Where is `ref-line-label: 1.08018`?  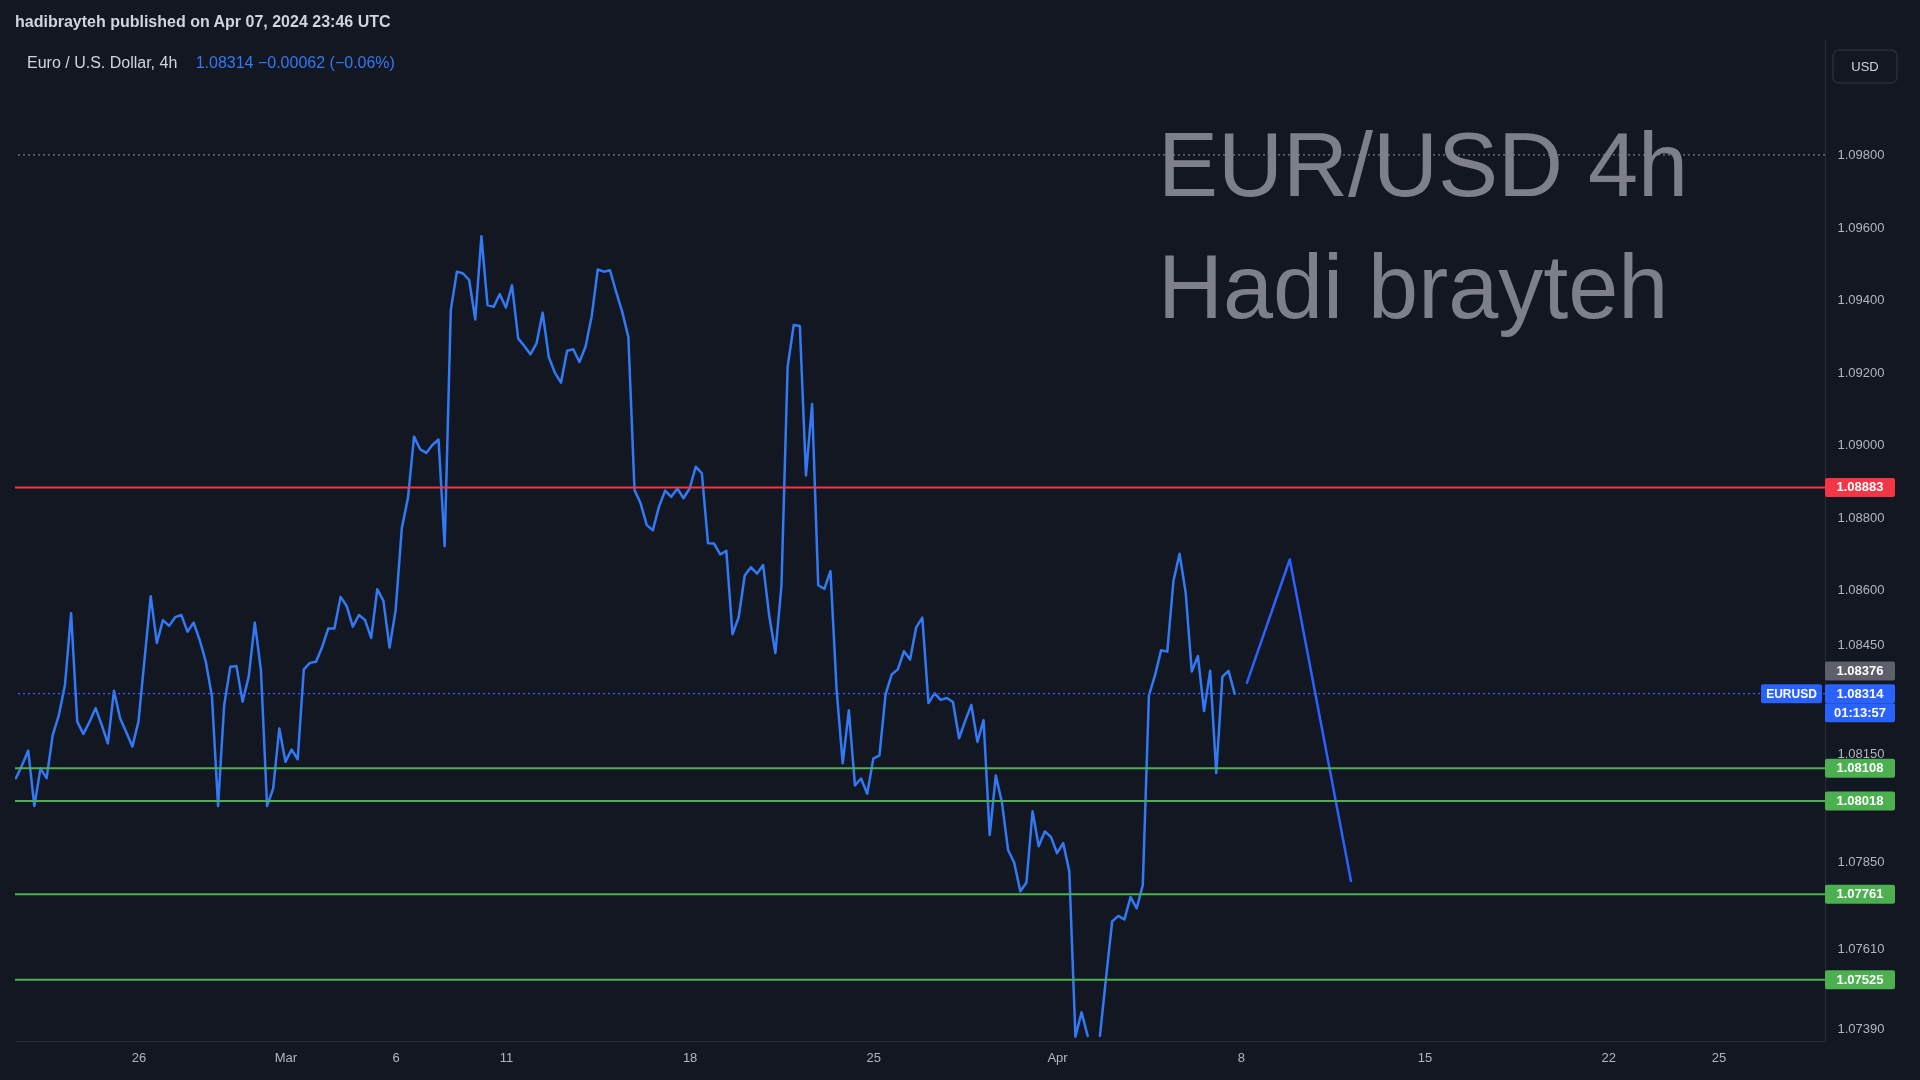 ref-line-label: 1.08018 is located at coordinates (1860, 800).